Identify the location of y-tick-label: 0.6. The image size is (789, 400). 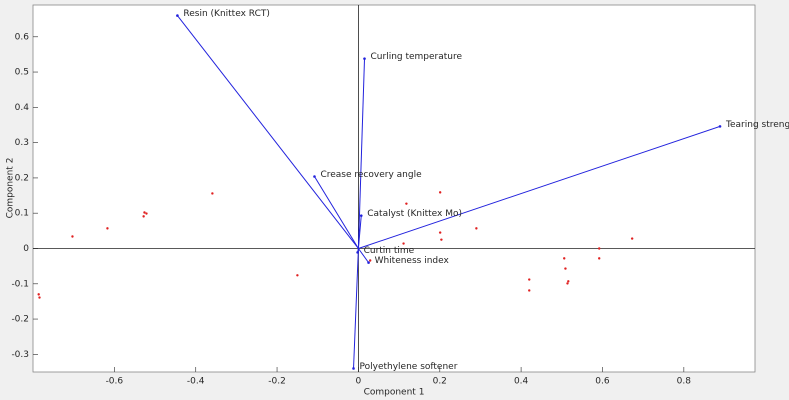
(22, 37).